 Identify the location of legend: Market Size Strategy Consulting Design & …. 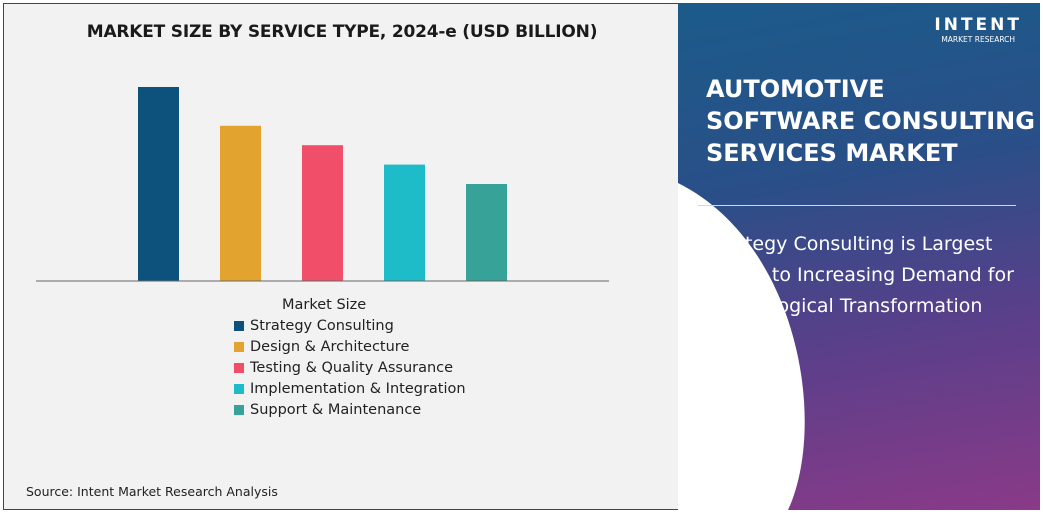
(350, 358).